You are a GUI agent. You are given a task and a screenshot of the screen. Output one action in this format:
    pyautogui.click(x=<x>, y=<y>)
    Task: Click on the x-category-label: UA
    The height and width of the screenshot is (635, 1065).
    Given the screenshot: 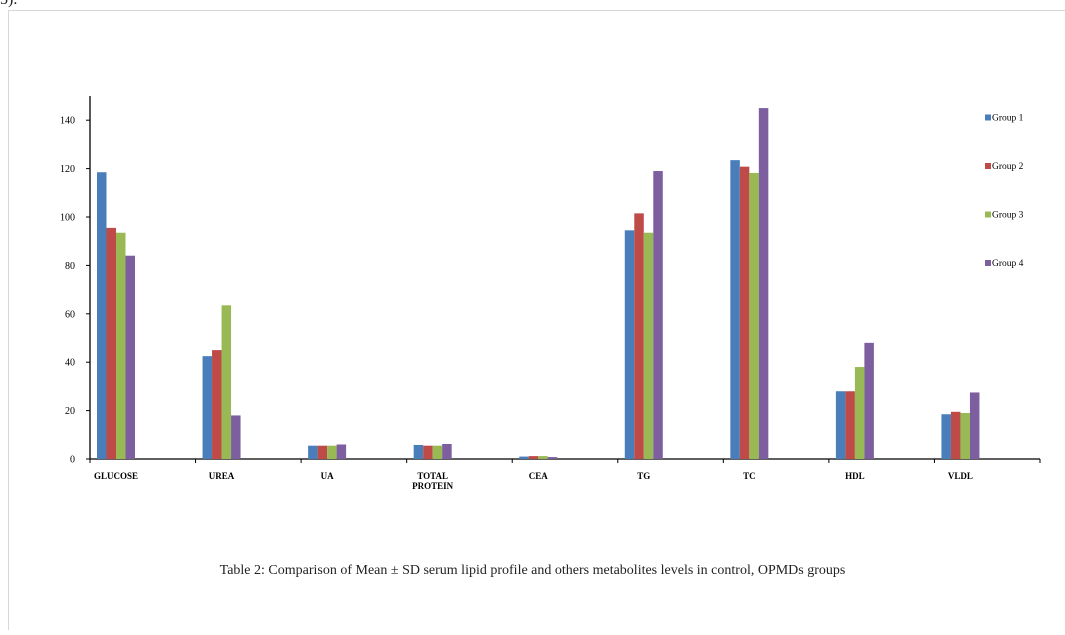 What is the action you would take?
    pyautogui.click(x=327, y=476)
    